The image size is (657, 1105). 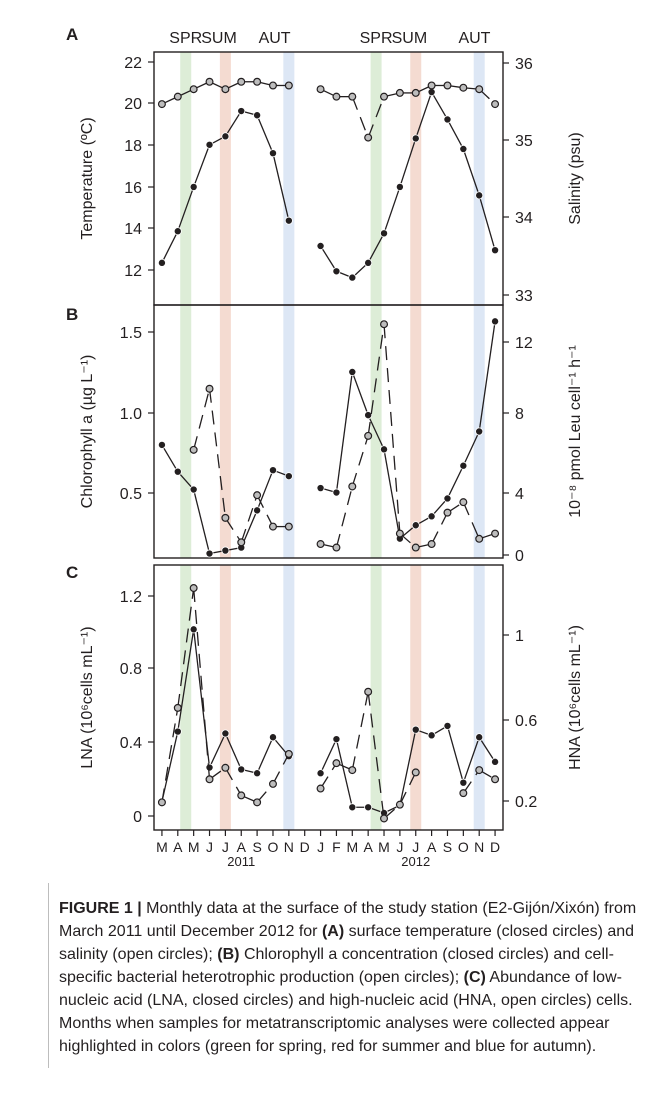 I want to click on month-label: S, so click(x=256, y=847).